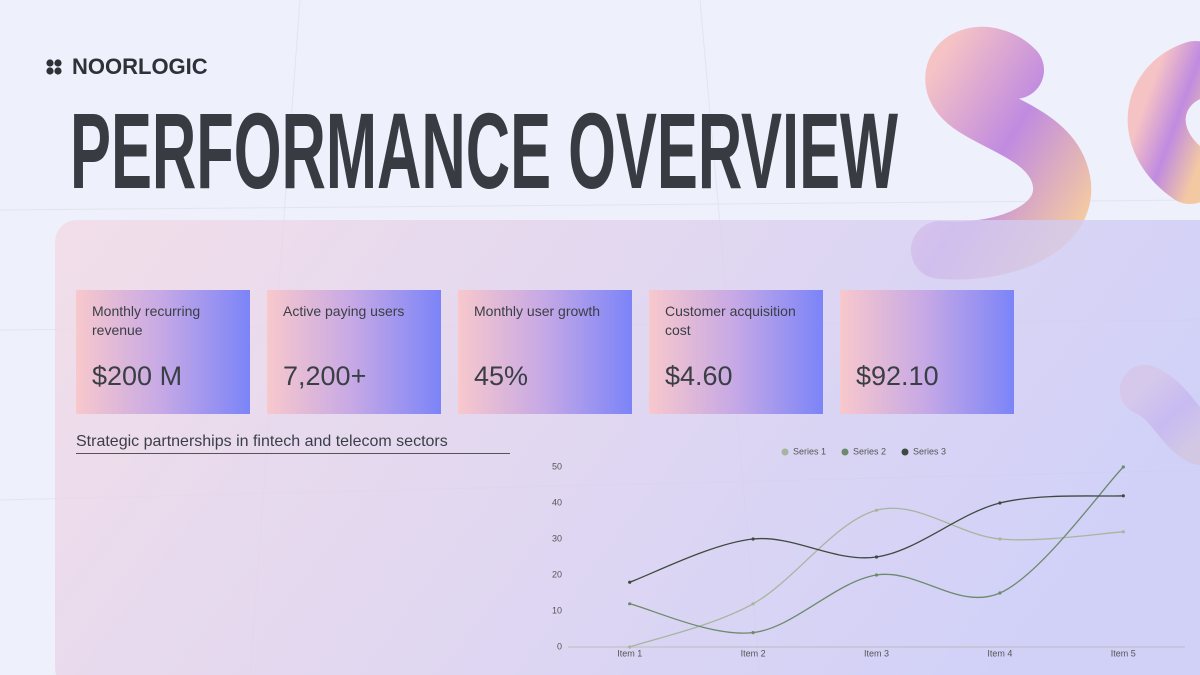  Describe the element at coordinates (293, 453) in the screenshot. I see `note-underline` at that location.